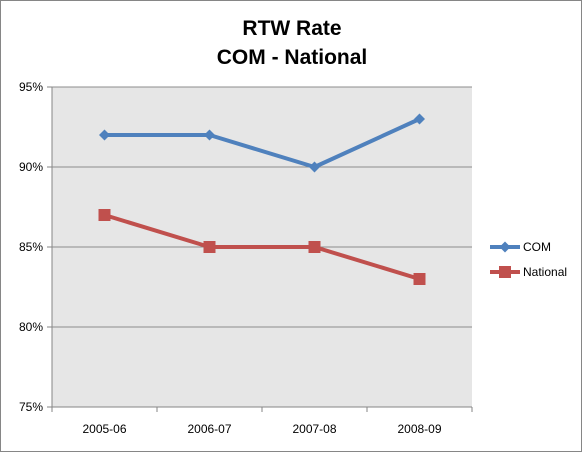  I want to click on legend-item: COM, so click(520, 247).